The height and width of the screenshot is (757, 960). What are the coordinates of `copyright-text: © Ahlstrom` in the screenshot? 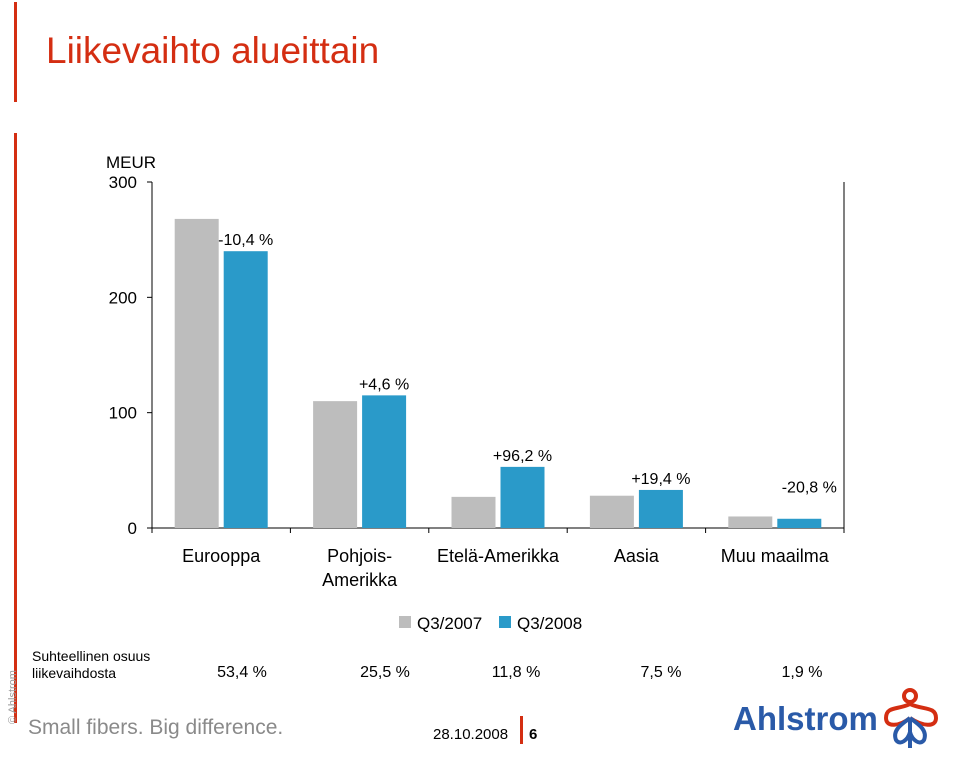 It's located at (13, 697).